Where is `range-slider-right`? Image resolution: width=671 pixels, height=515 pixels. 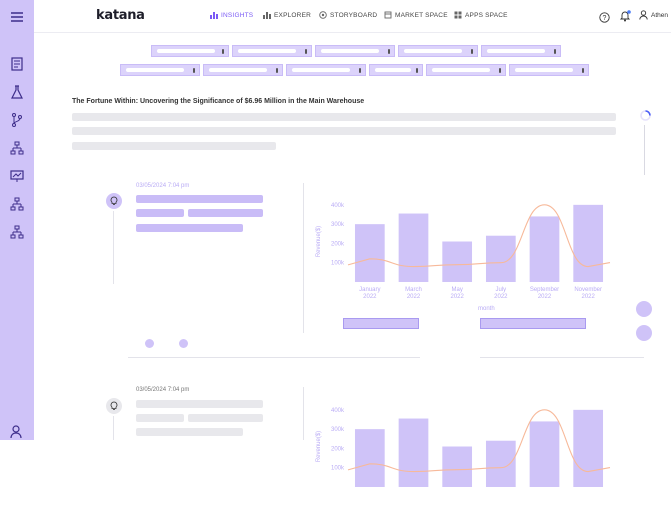
range-slider-right is located at coordinates (533, 323).